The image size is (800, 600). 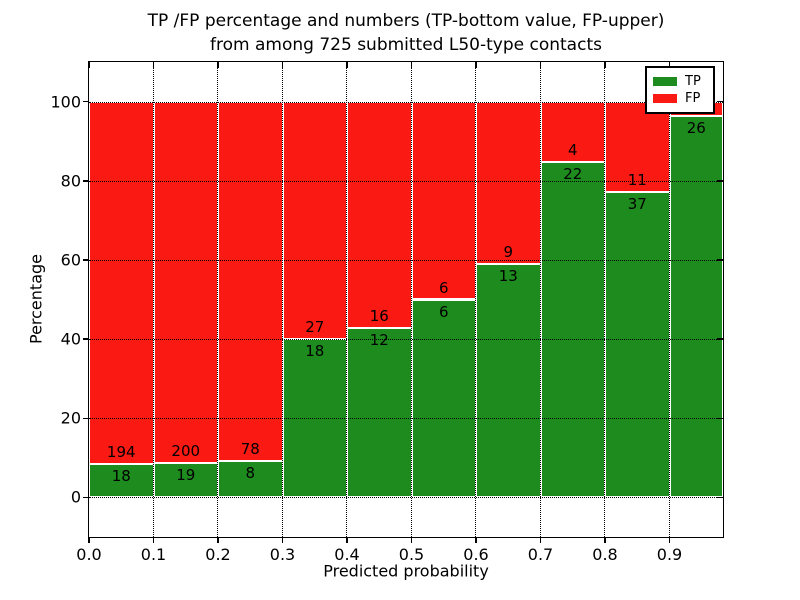 I want to click on x-tick-label: 0.6, so click(x=476, y=554).